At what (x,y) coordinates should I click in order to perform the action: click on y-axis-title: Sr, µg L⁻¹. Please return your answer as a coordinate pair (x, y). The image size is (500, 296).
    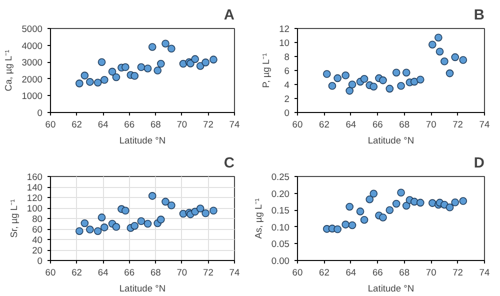
    Looking at the image, I should click on (13, 218).